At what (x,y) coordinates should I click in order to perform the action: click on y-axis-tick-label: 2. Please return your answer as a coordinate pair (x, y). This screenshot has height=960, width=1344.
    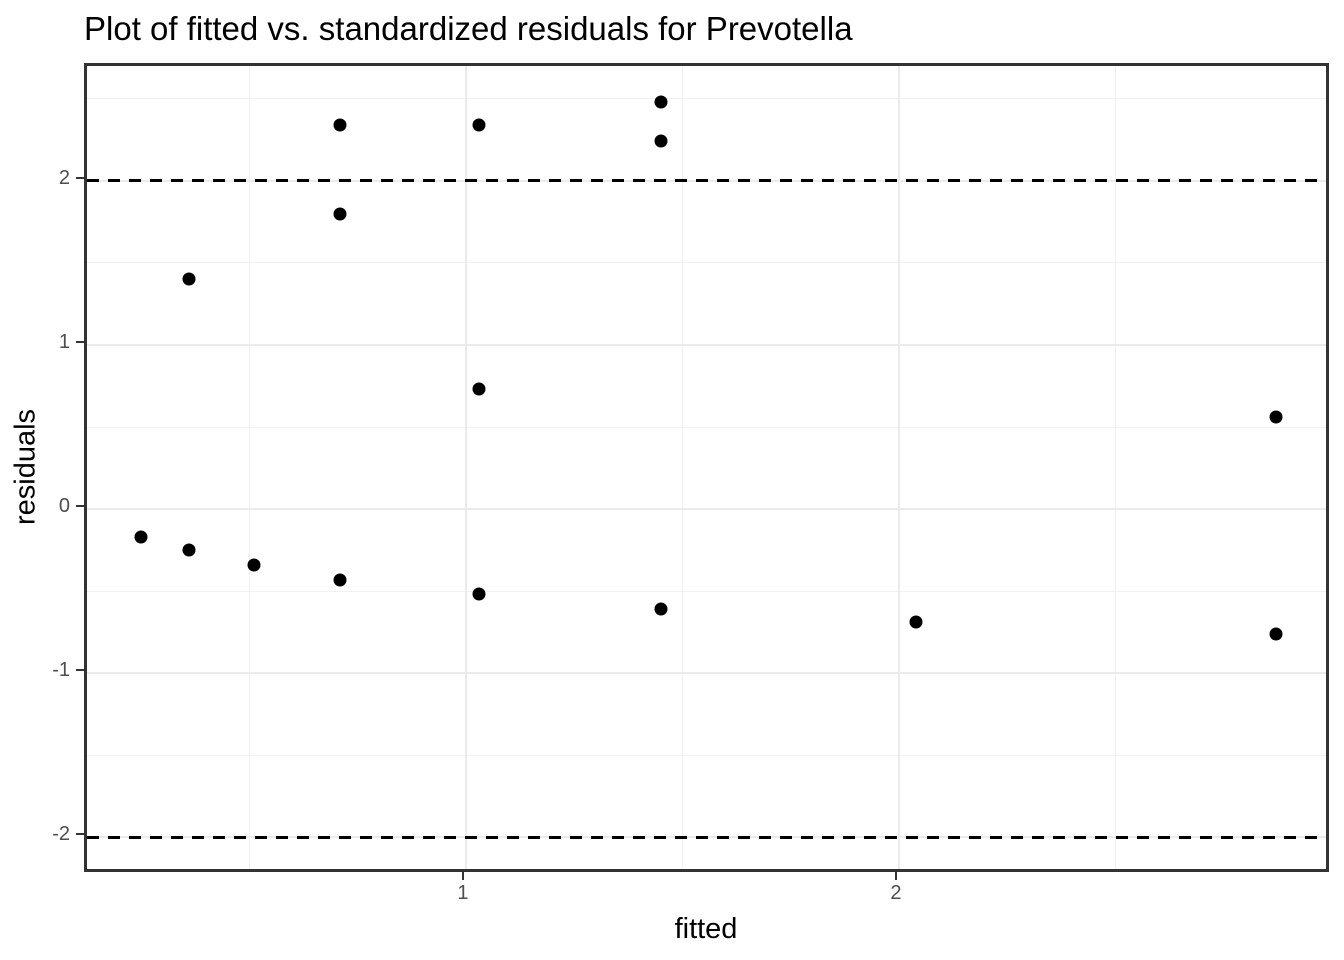
    Looking at the image, I should click on (64, 177).